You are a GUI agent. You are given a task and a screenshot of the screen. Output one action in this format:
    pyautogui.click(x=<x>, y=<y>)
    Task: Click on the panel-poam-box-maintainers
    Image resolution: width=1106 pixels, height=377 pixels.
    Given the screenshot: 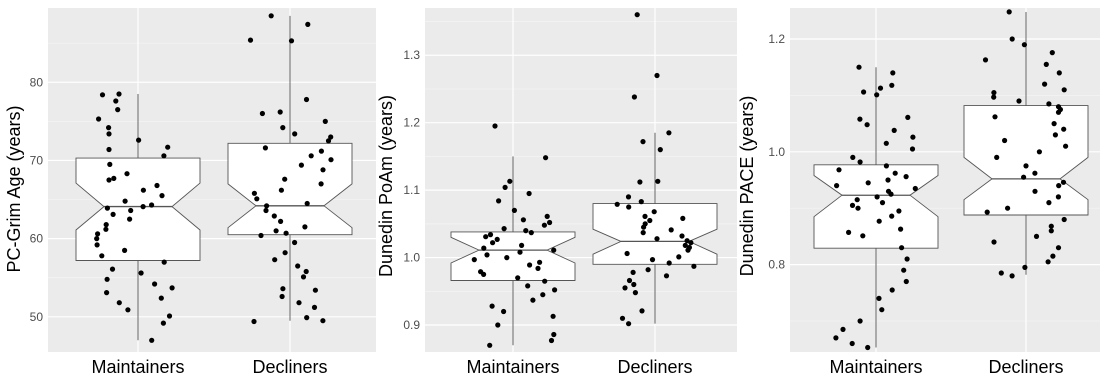 What is the action you would take?
    pyautogui.click(x=513, y=256)
    